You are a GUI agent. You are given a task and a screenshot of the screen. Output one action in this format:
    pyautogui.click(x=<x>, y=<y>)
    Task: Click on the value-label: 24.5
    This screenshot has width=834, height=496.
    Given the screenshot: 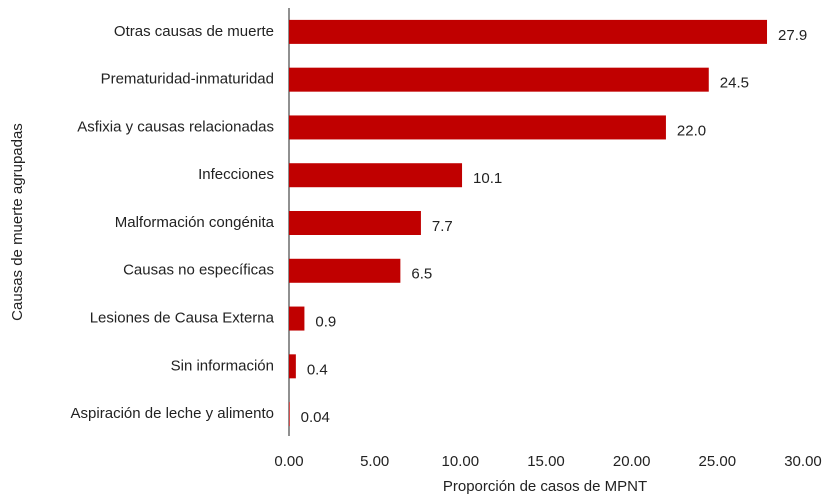 What is the action you would take?
    pyautogui.click(x=734, y=83)
    